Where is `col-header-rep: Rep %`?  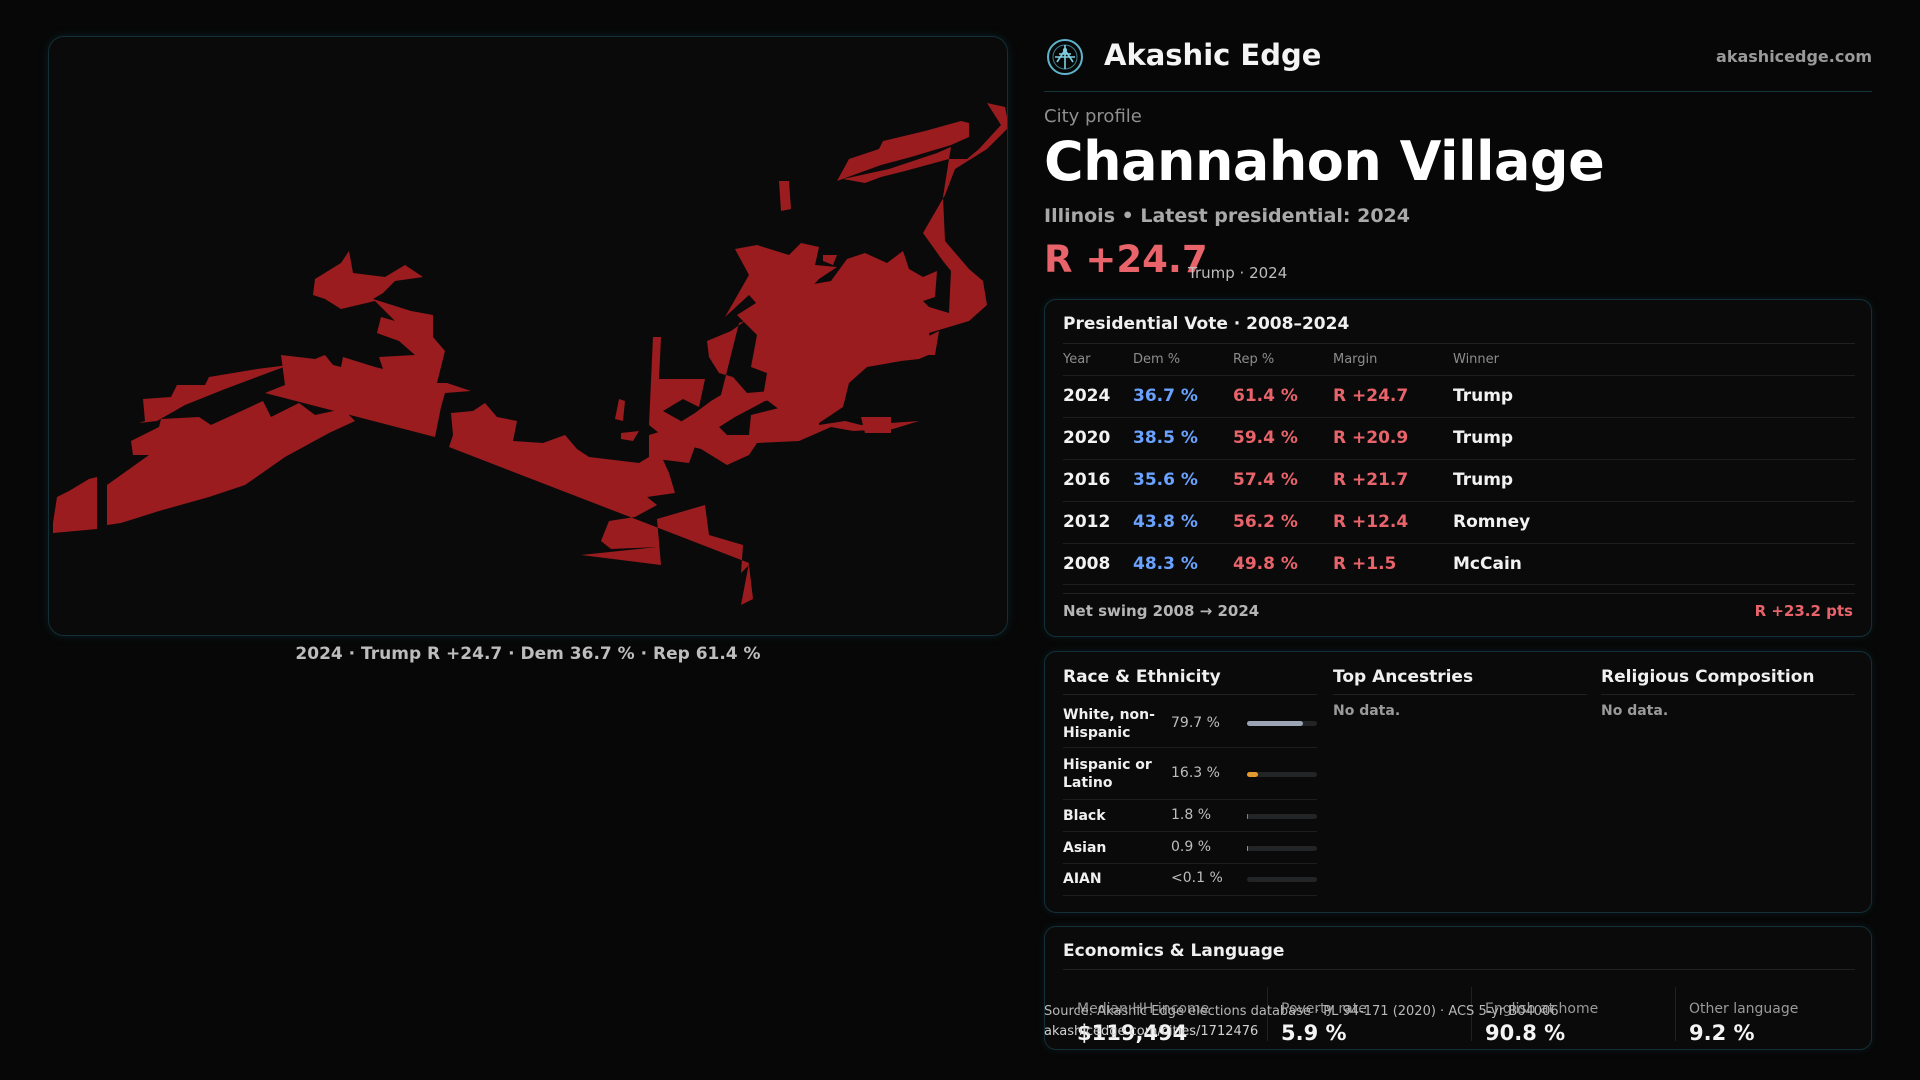
col-header-rep: Rep % is located at coordinates (1254, 359).